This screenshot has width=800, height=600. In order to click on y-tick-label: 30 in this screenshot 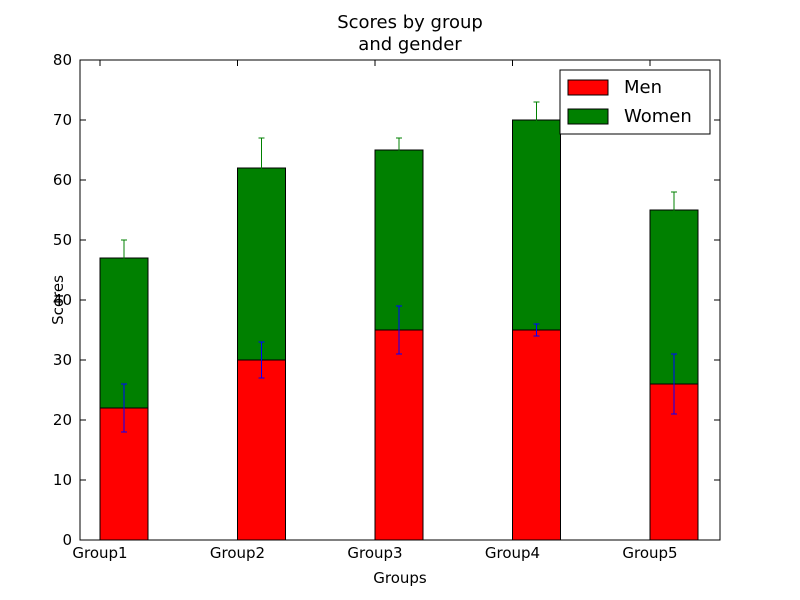, I will do `click(62, 360)`.